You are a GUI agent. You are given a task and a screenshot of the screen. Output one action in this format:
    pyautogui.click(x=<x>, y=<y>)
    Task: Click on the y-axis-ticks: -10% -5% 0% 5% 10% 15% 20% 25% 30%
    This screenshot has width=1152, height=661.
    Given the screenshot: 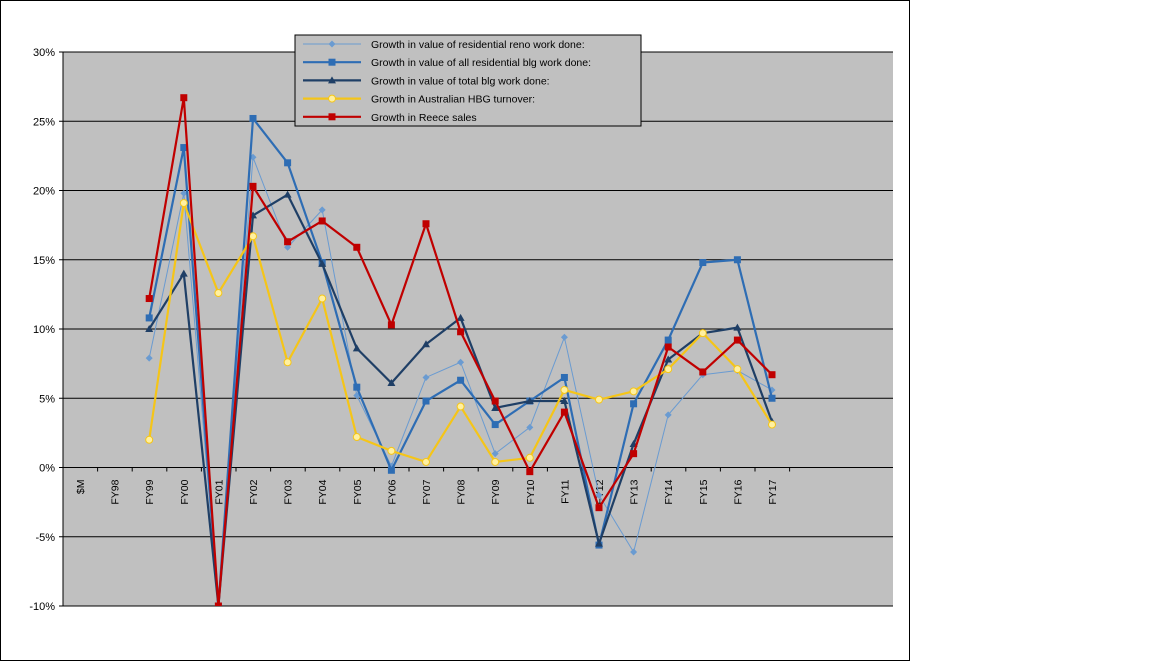 What is the action you would take?
    pyautogui.click(x=46, y=330)
    